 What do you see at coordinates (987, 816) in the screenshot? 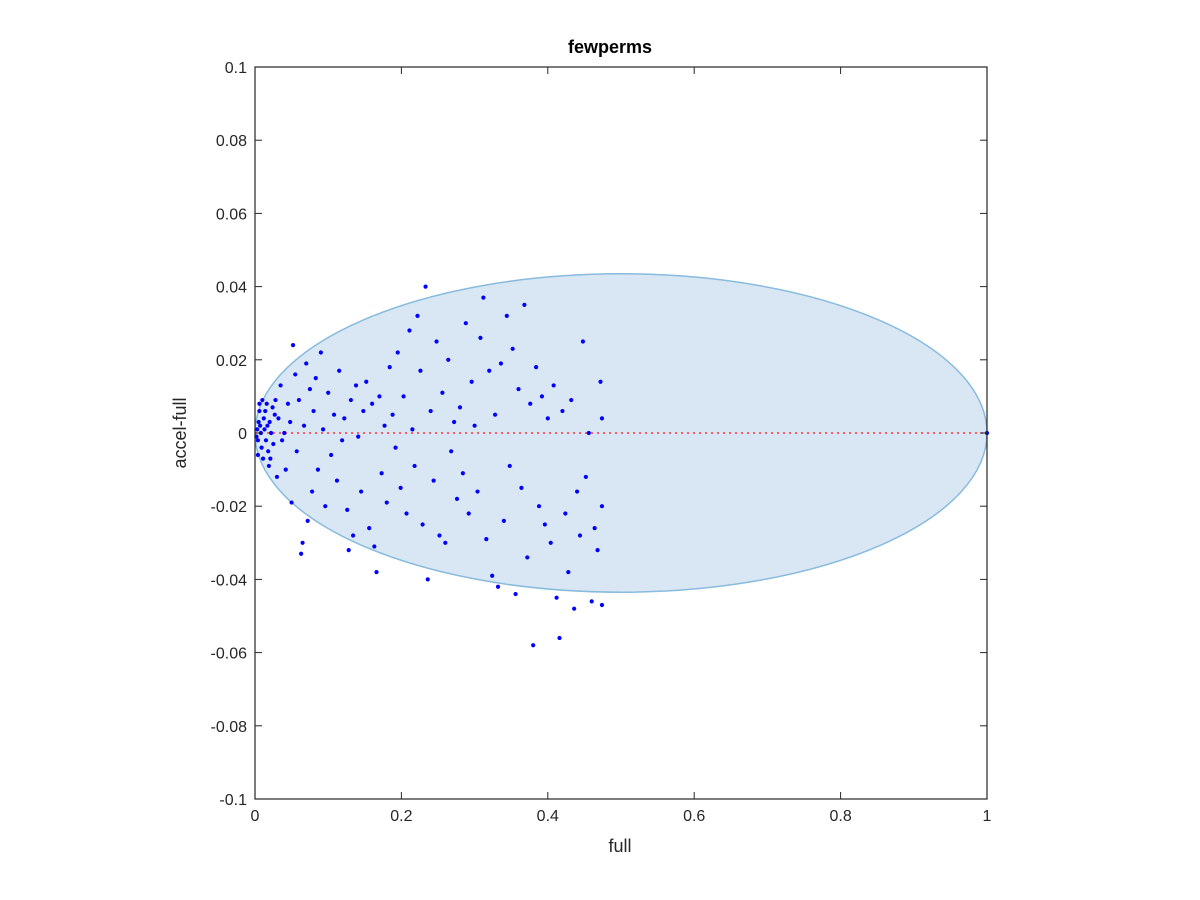
I see `x-tick-label: 1` at bounding box center [987, 816].